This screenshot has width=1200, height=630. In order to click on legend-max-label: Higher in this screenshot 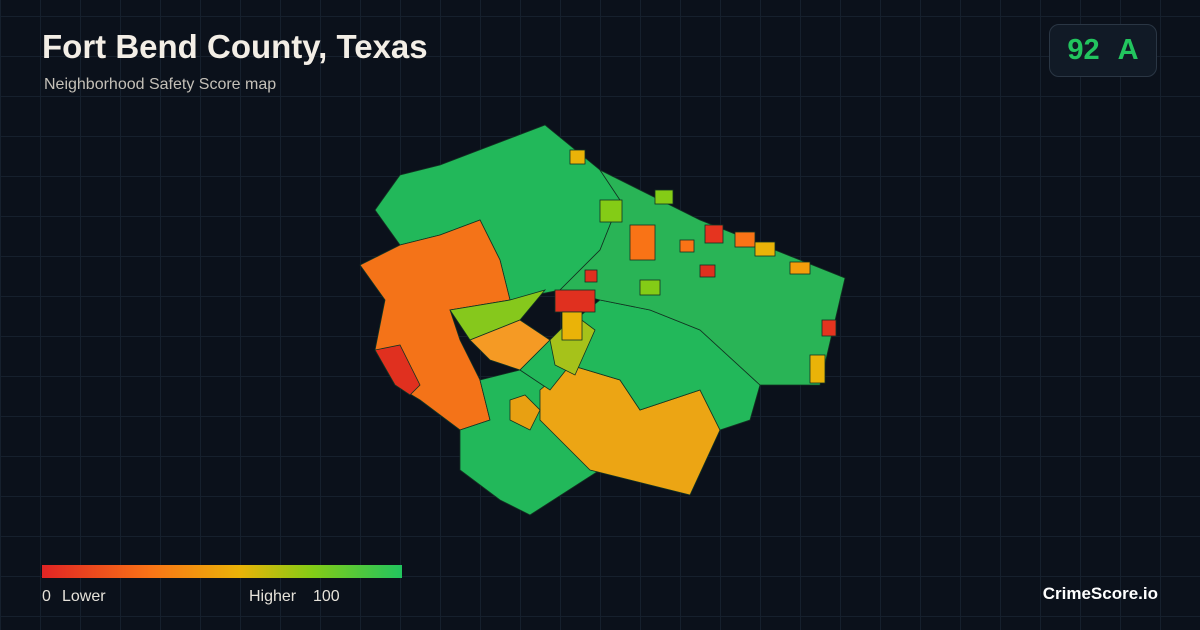, I will do `click(273, 596)`.